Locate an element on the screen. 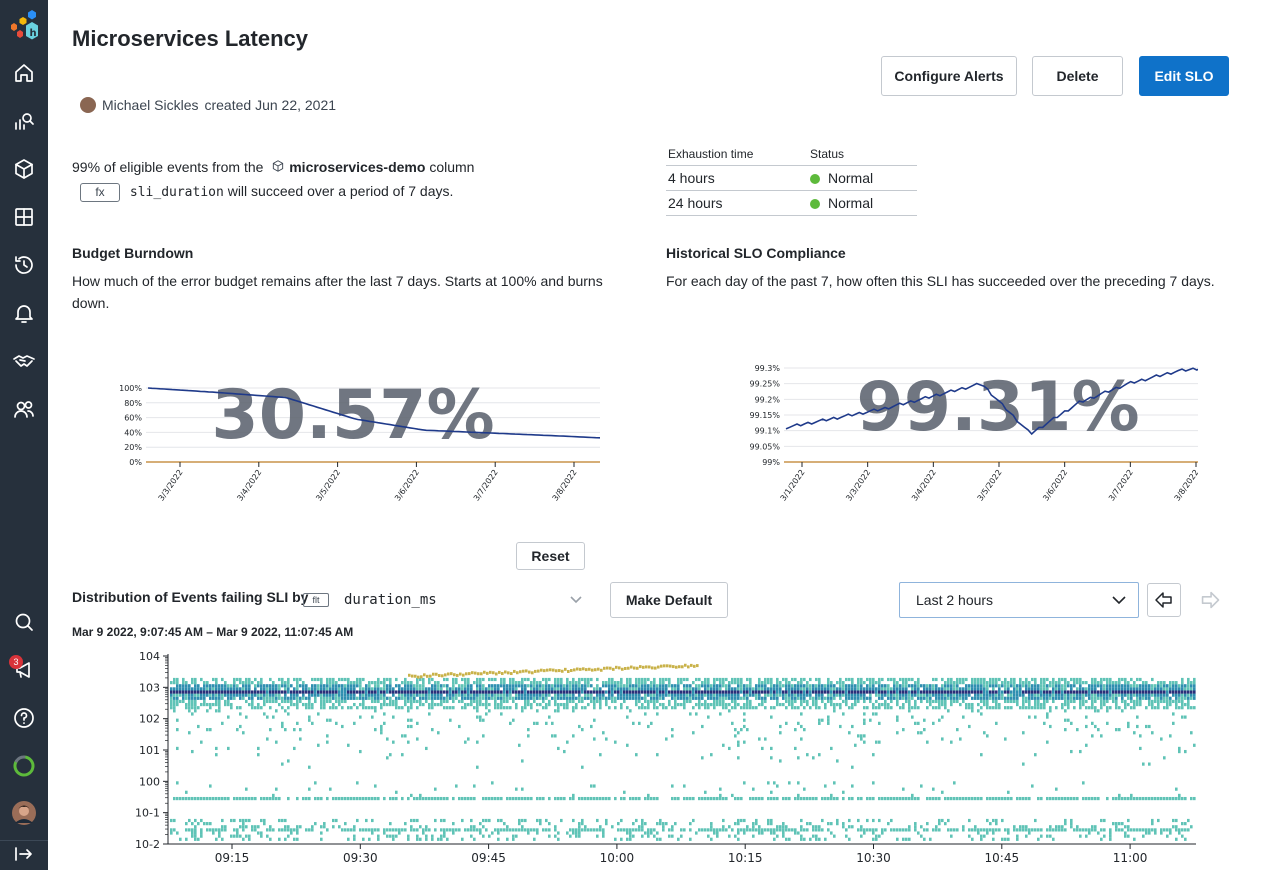 The width and height of the screenshot is (1283, 871). announcements-megaphone-icon is located at coordinates (24, 670).